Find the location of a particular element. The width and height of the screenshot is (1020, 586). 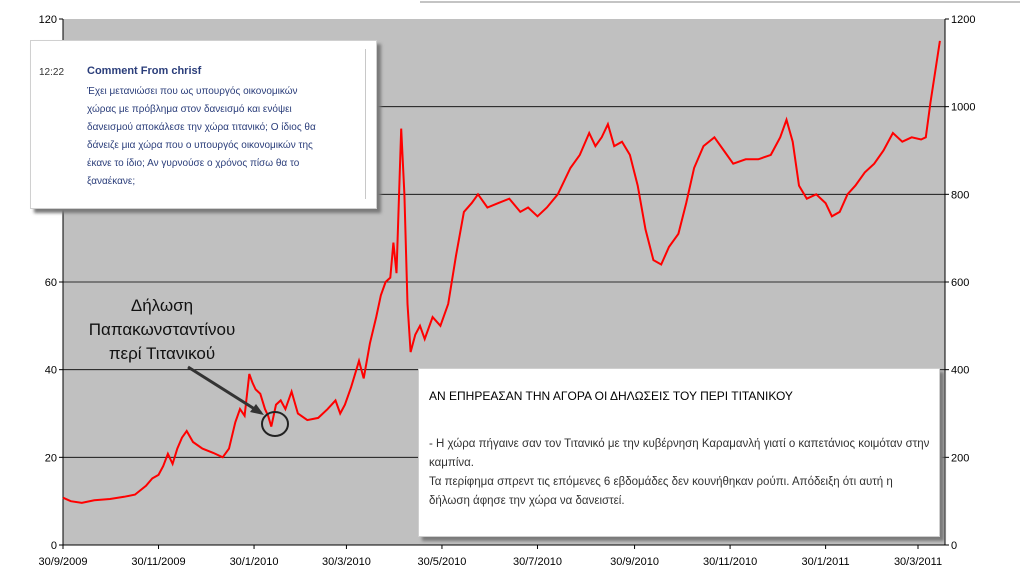

y-left-tick-label: 40 is located at coordinates (51, 371).